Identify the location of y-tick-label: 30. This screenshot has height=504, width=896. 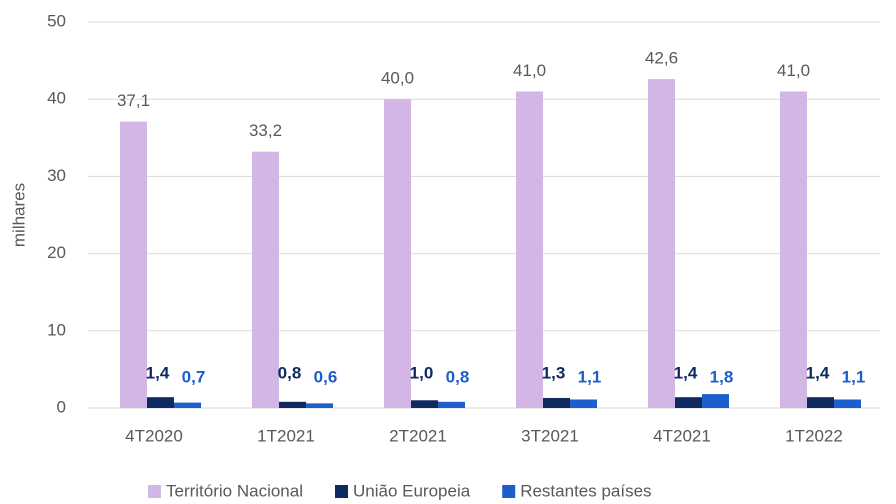
(56, 175).